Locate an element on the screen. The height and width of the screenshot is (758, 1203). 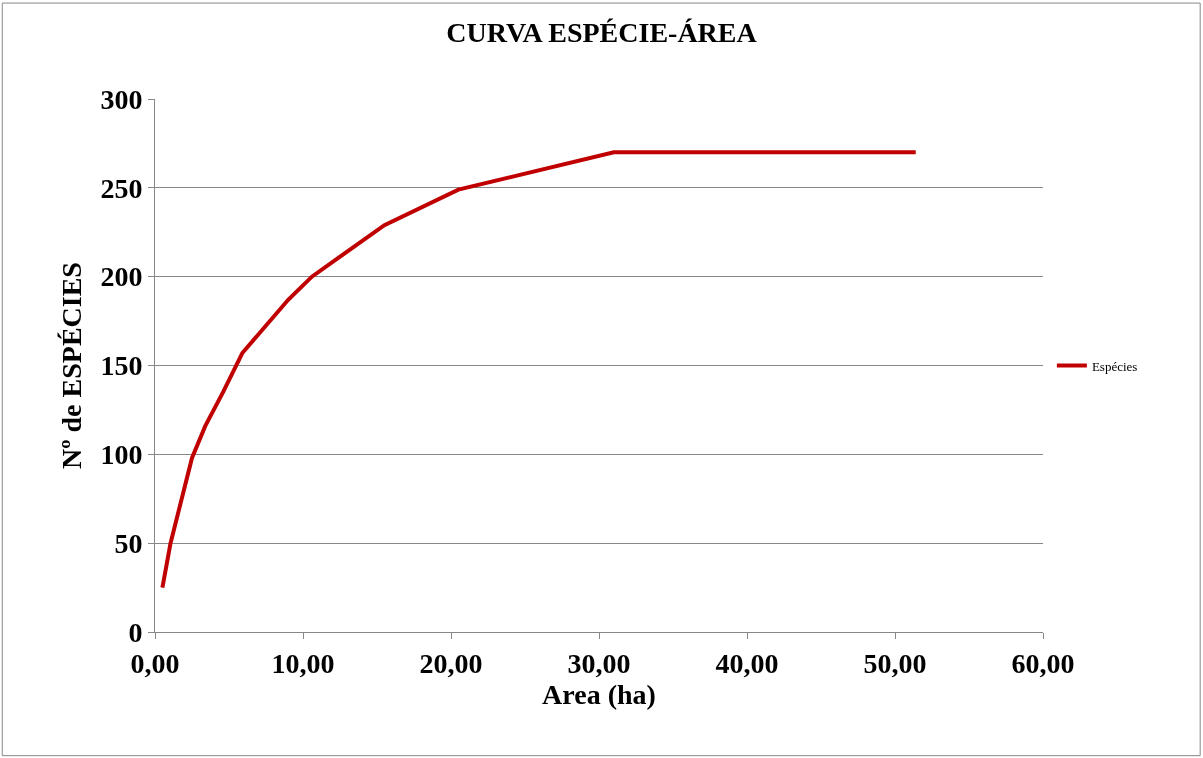
y-tick-label: 300 is located at coordinates (121, 99).